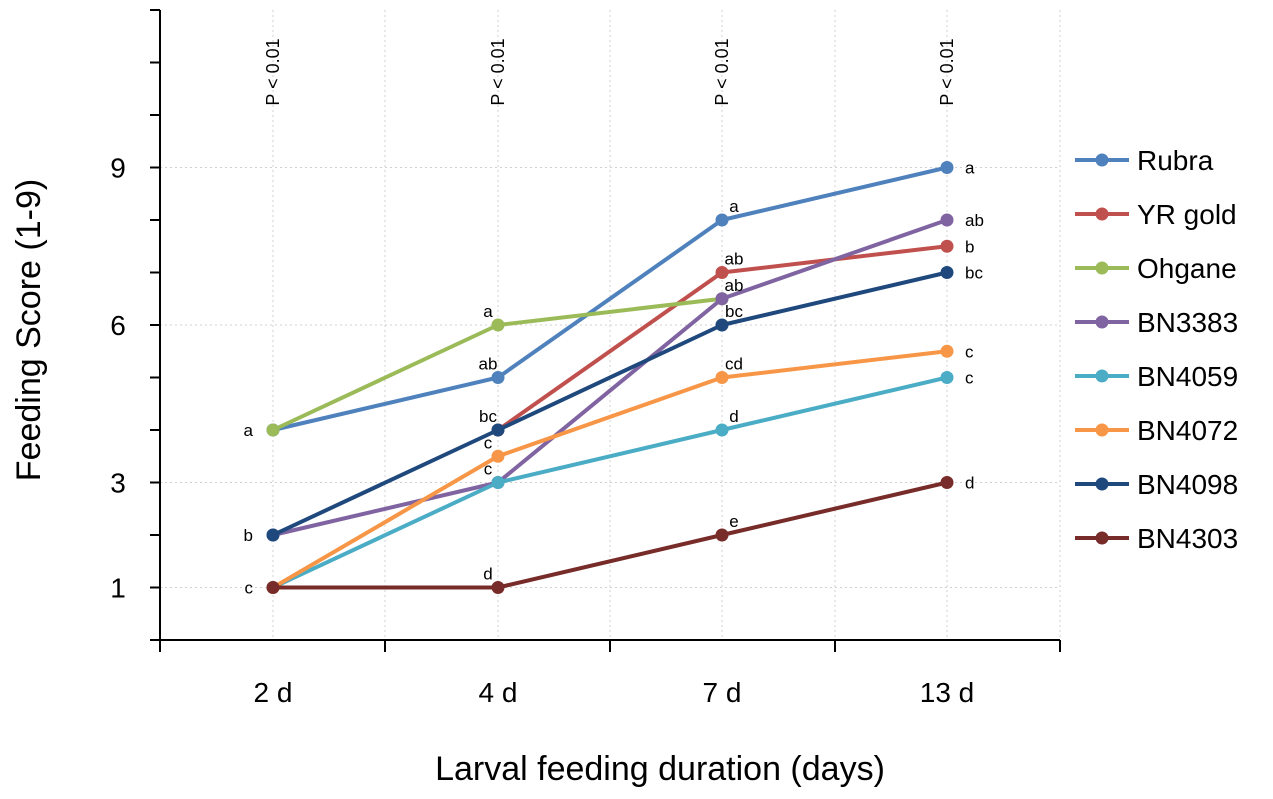 The image size is (1273, 799). I want to click on legend-item-bn3383: BN3383, so click(1156, 322).